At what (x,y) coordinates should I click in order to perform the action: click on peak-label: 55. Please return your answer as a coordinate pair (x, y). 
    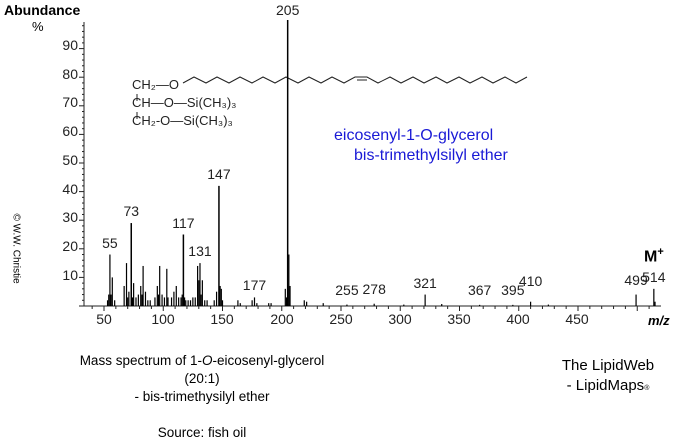
    Looking at the image, I should click on (110, 242).